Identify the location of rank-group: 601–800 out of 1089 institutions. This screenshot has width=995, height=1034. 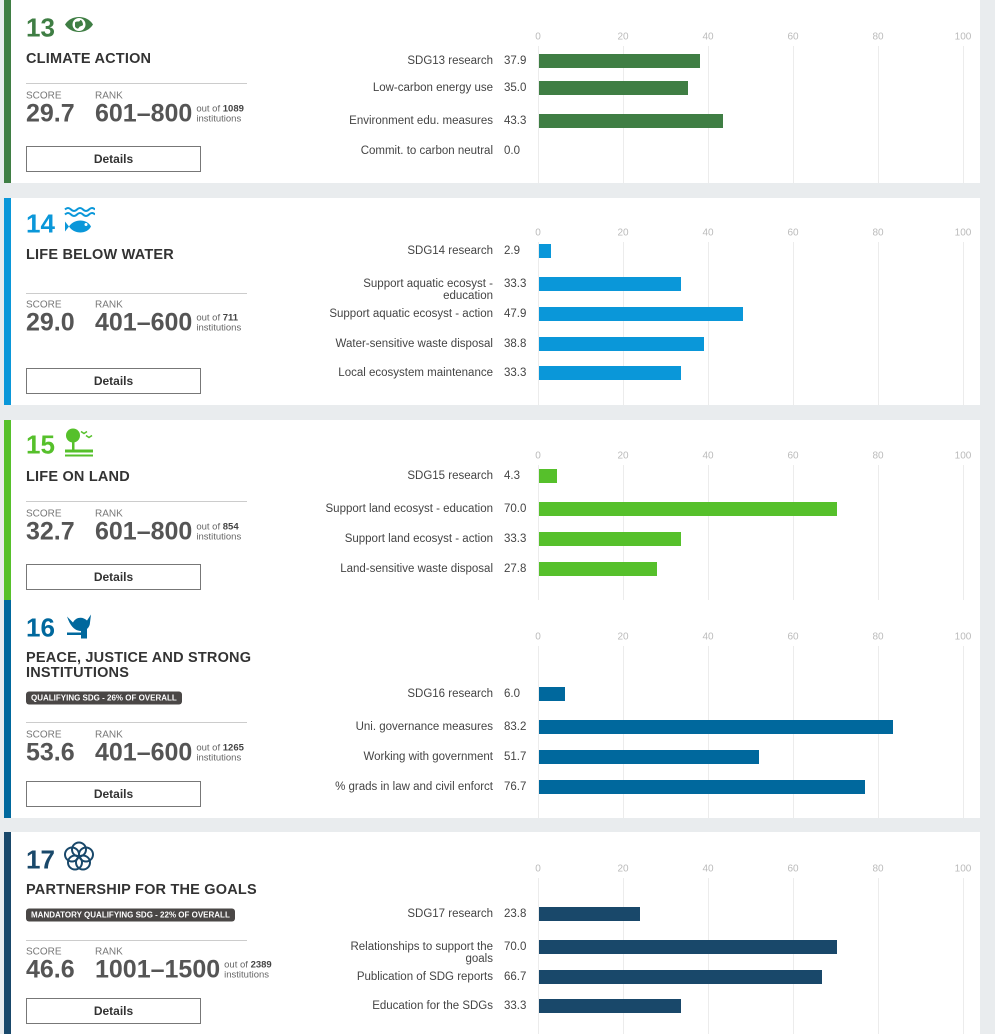
(169, 114).